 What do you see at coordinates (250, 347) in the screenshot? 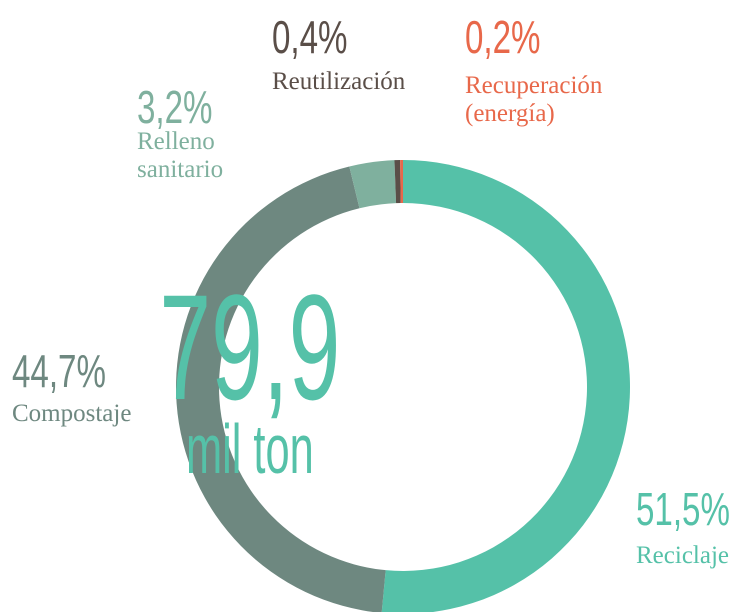
I see `center-value: 79,9` at bounding box center [250, 347].